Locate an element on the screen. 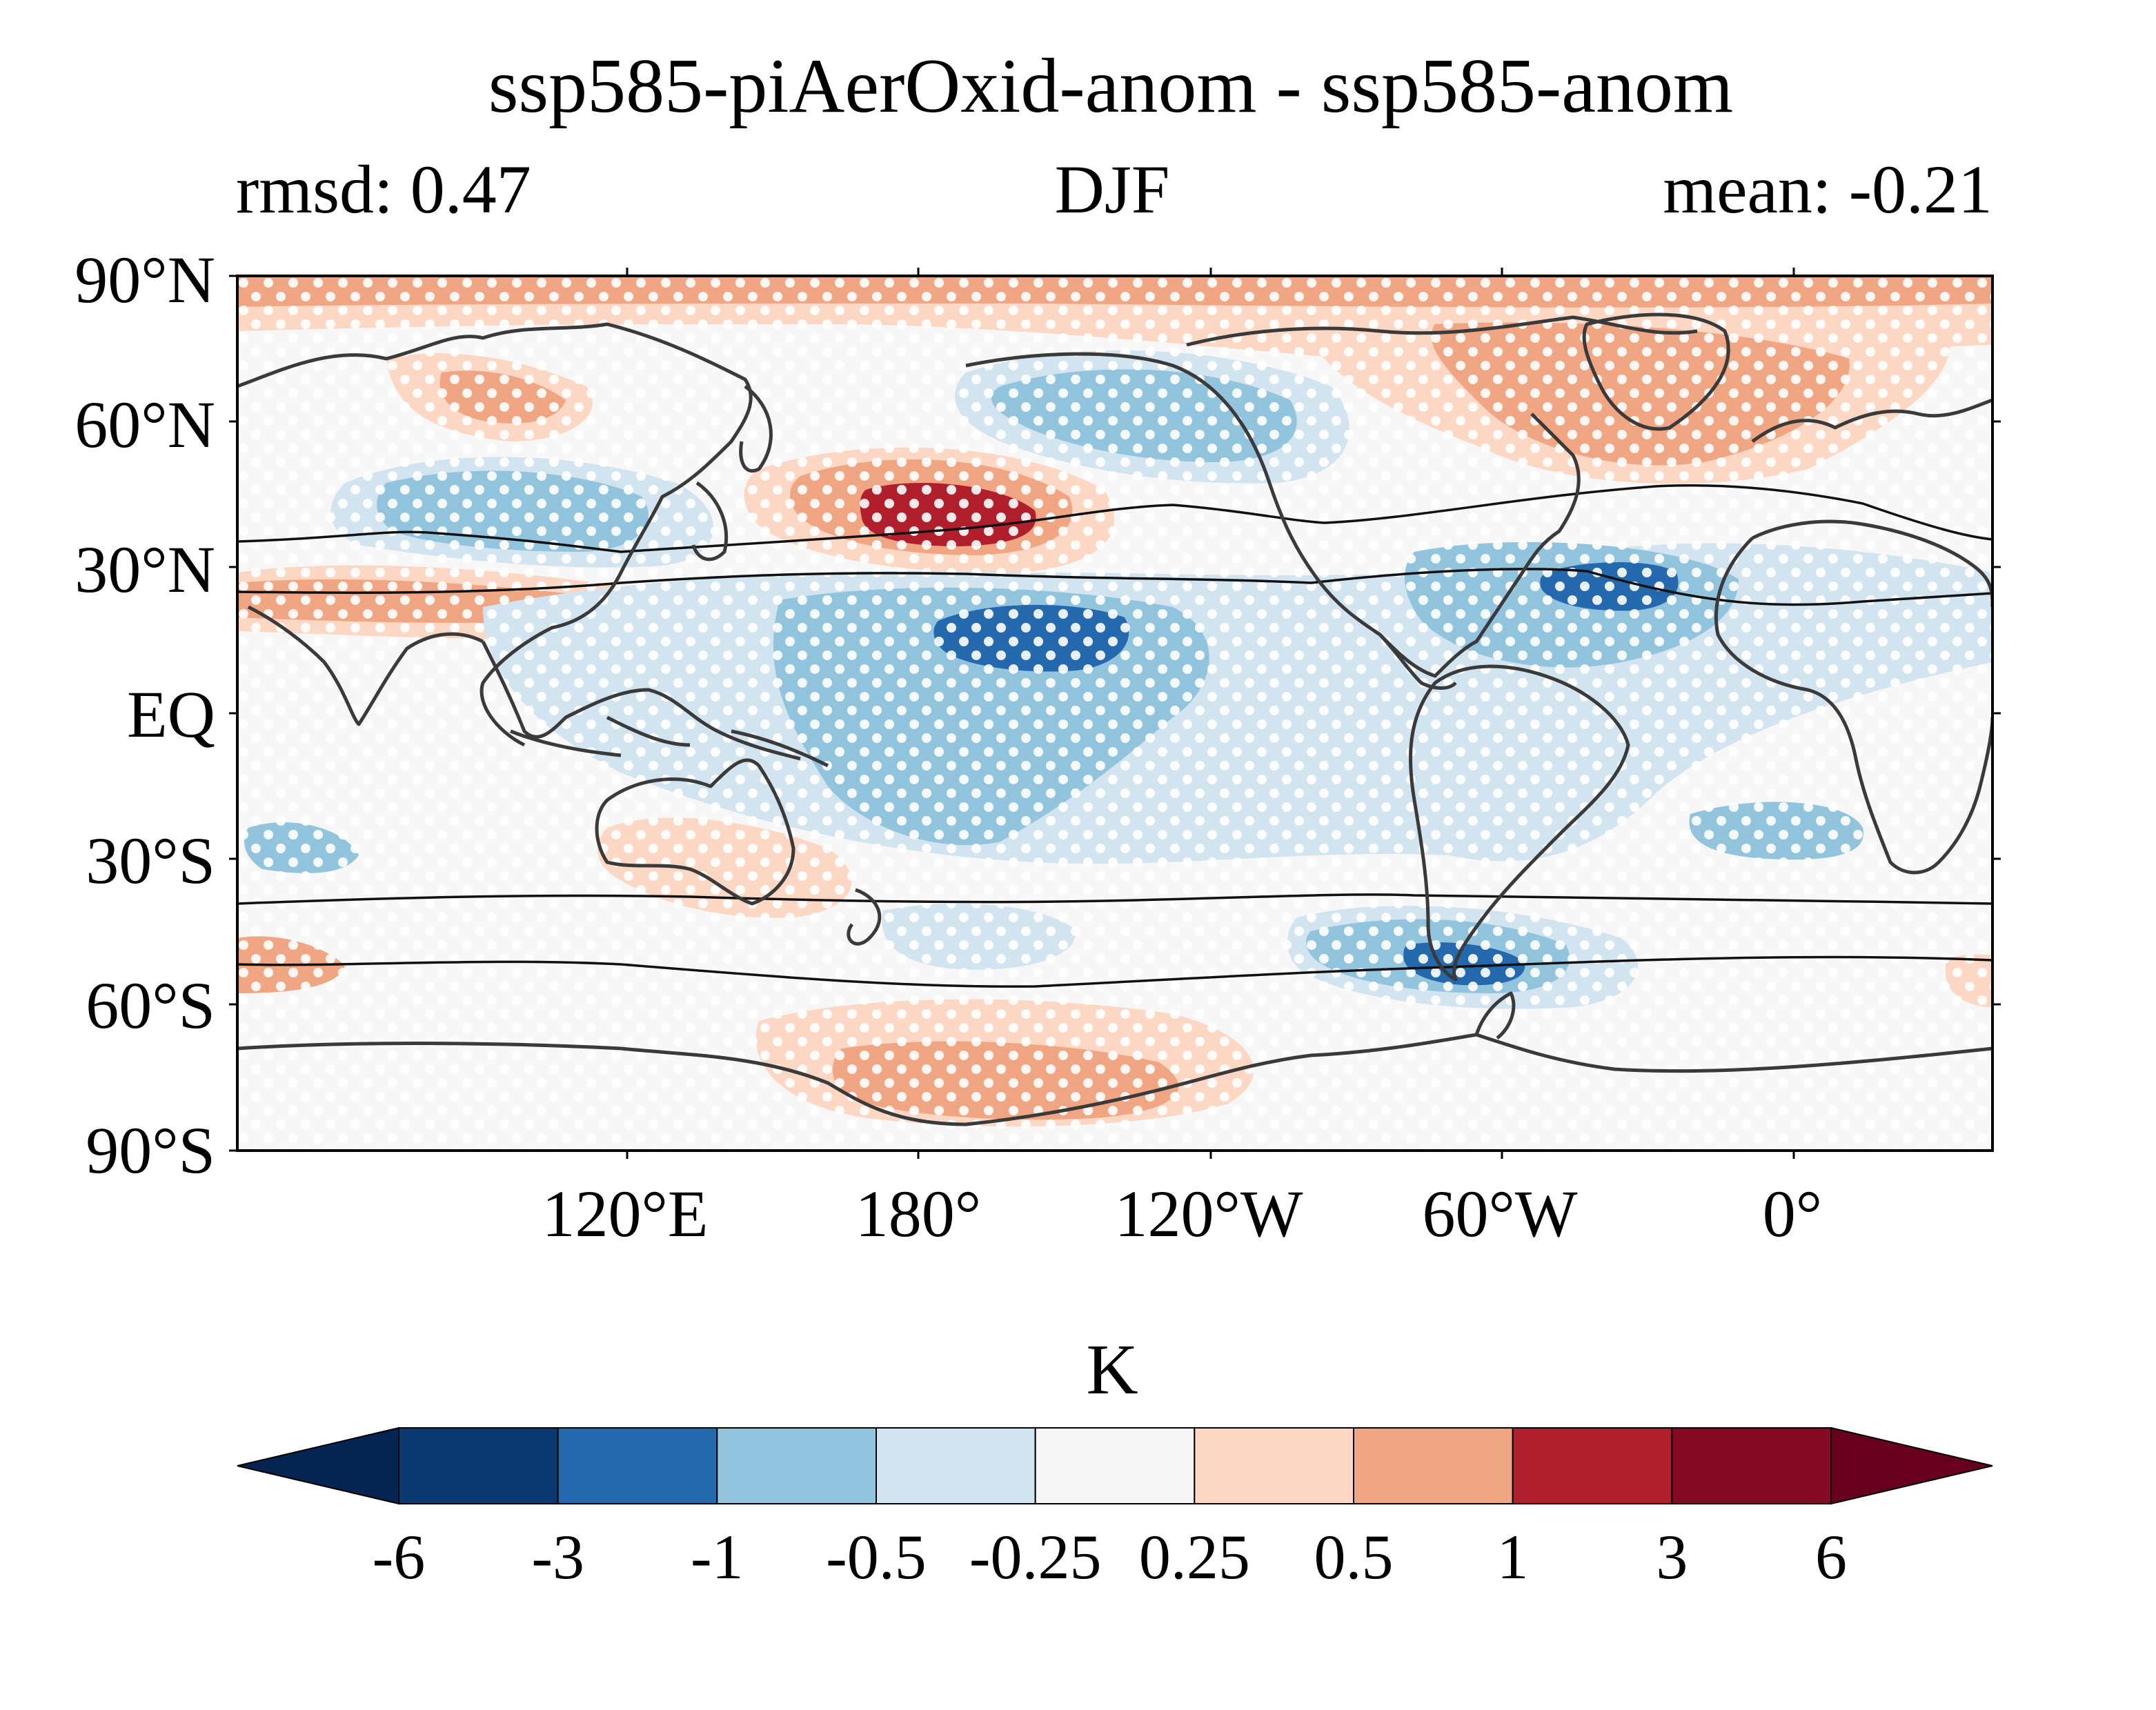  season-label: DJF is located at coordinates (1112, 189).